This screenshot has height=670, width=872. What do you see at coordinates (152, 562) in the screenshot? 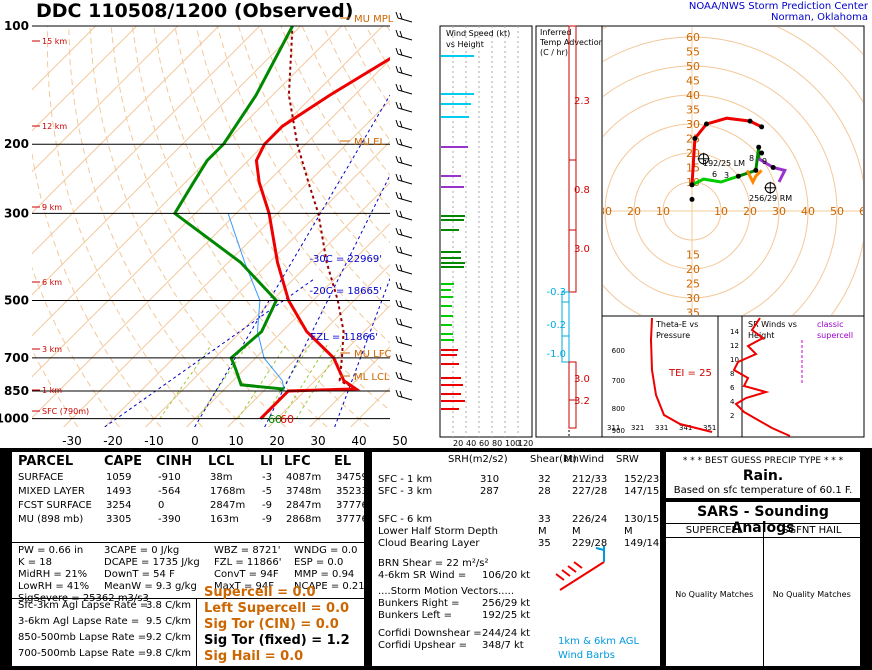
I see `thermo-param: DCAPE = 1735 J/kg` at bounding box center [152, 562].